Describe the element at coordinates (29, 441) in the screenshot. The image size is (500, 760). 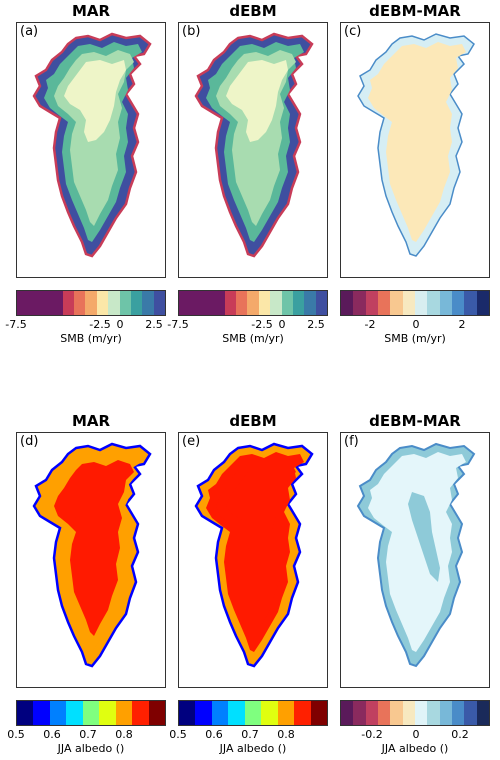
I see `panel-label: (d)` at that location.